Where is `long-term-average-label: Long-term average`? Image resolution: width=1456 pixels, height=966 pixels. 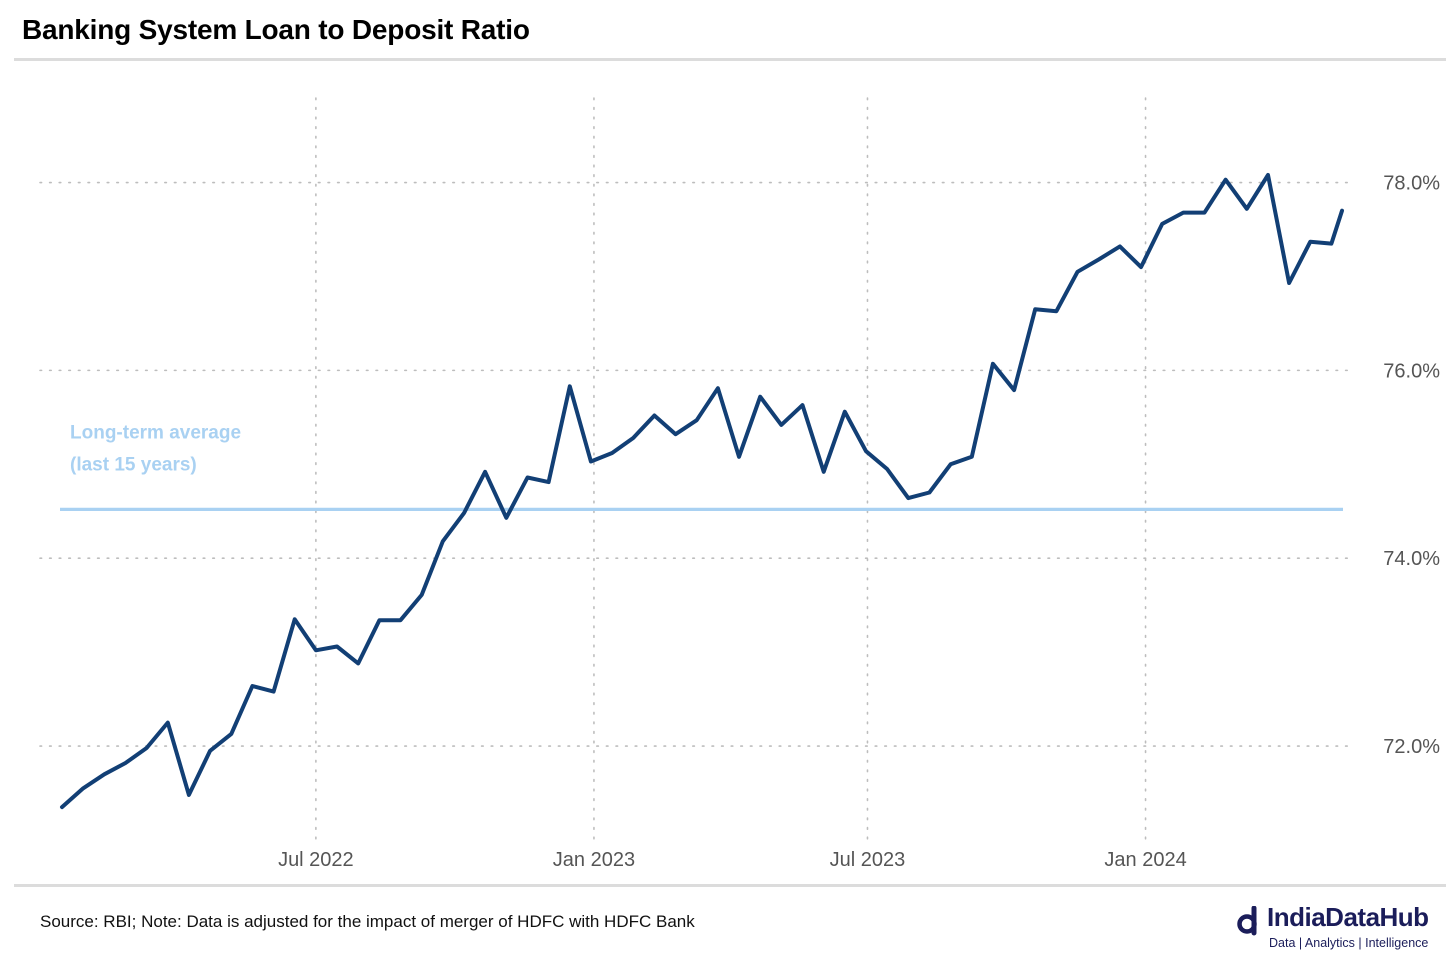
long-term-average-label: Long-term average is located at coordinates (155, 432).